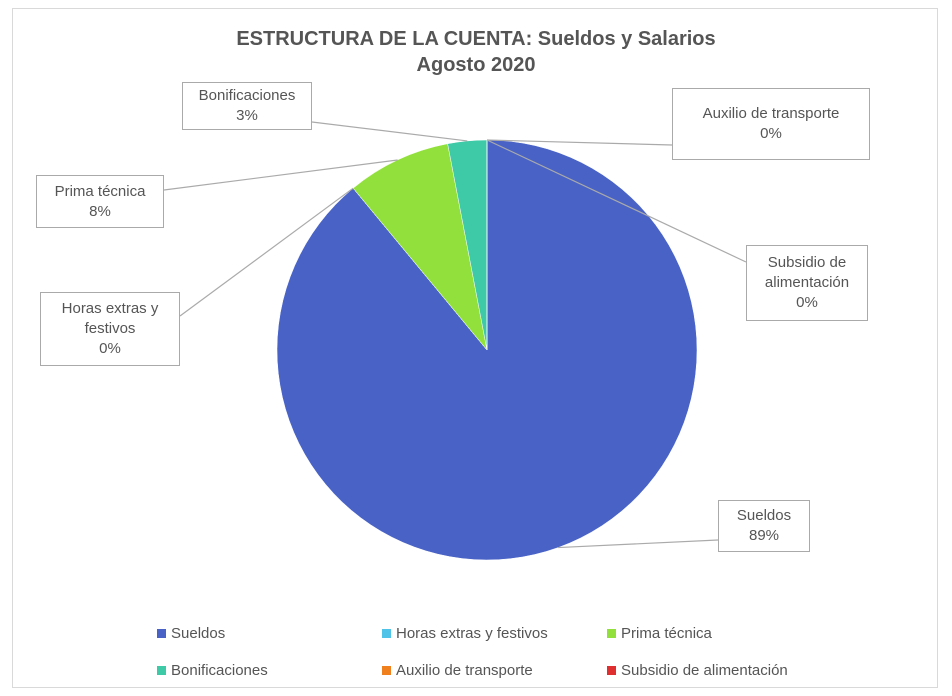 Image resolution: width=952 pixels, height=696 pixels. I want to click on label-category: Horas extras y festivos, so click(110, 318).